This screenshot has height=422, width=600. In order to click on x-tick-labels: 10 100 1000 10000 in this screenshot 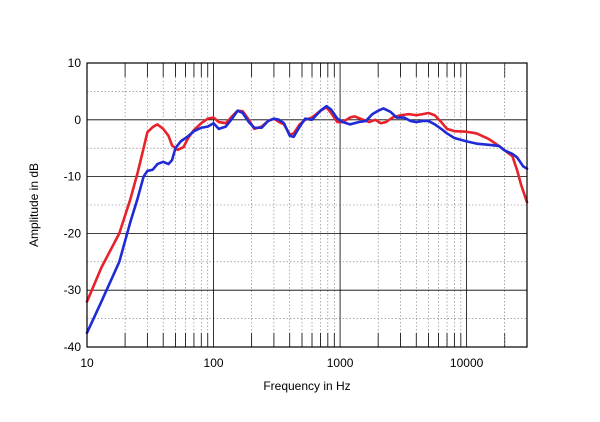, I will do `click(281, 363)`.